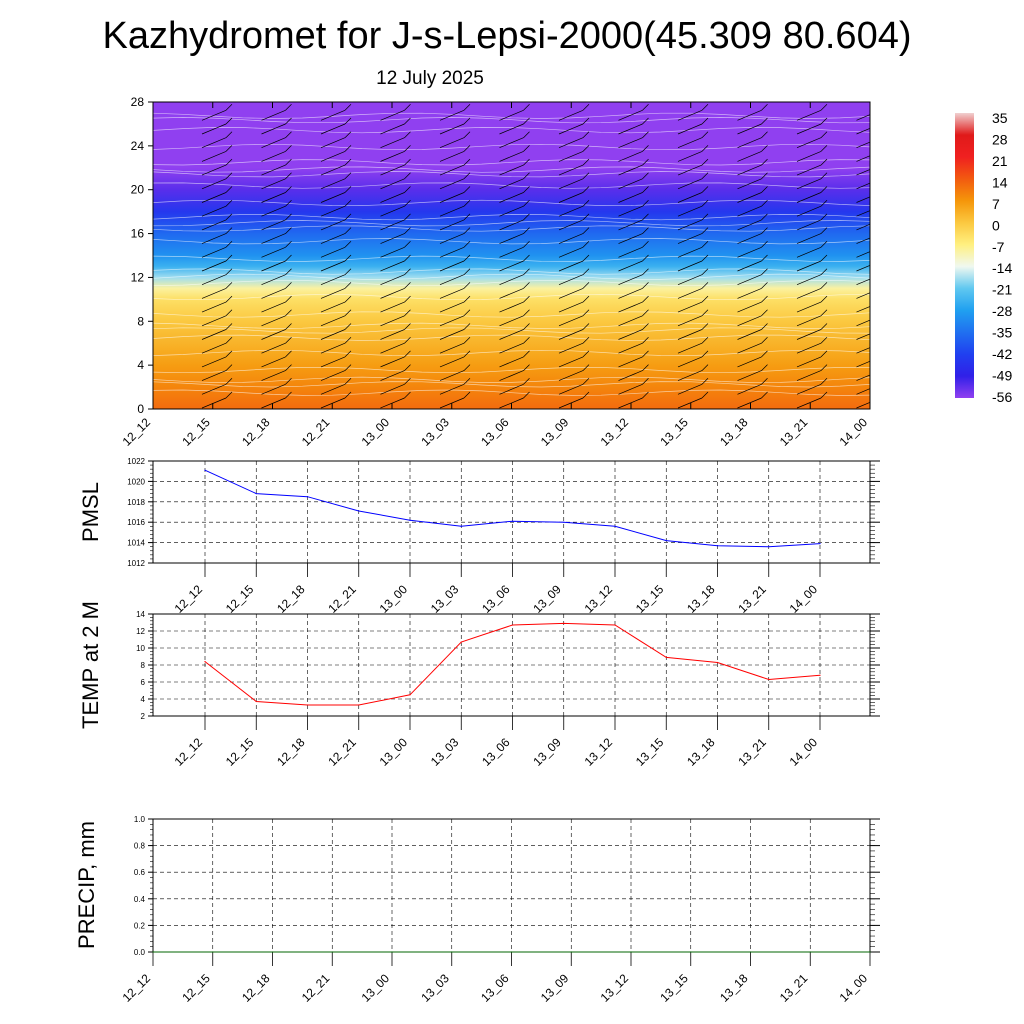 This screenshot has height=1024, width=1024. I want to click on colorbar-label: -35, so click(1002, 333).